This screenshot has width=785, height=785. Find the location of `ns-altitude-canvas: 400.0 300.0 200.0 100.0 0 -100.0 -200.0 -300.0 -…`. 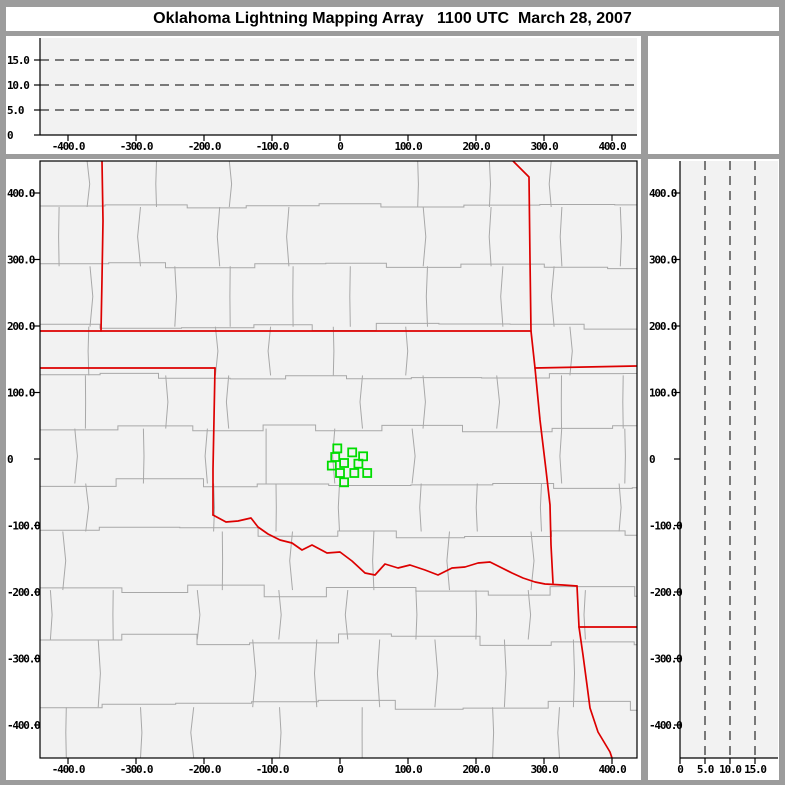

ns-altitude-canvas: 400.0 300.0 200.0 100.0 0 -100.0 -200.0 -300.0 -… is located at coordinates (713, 469).